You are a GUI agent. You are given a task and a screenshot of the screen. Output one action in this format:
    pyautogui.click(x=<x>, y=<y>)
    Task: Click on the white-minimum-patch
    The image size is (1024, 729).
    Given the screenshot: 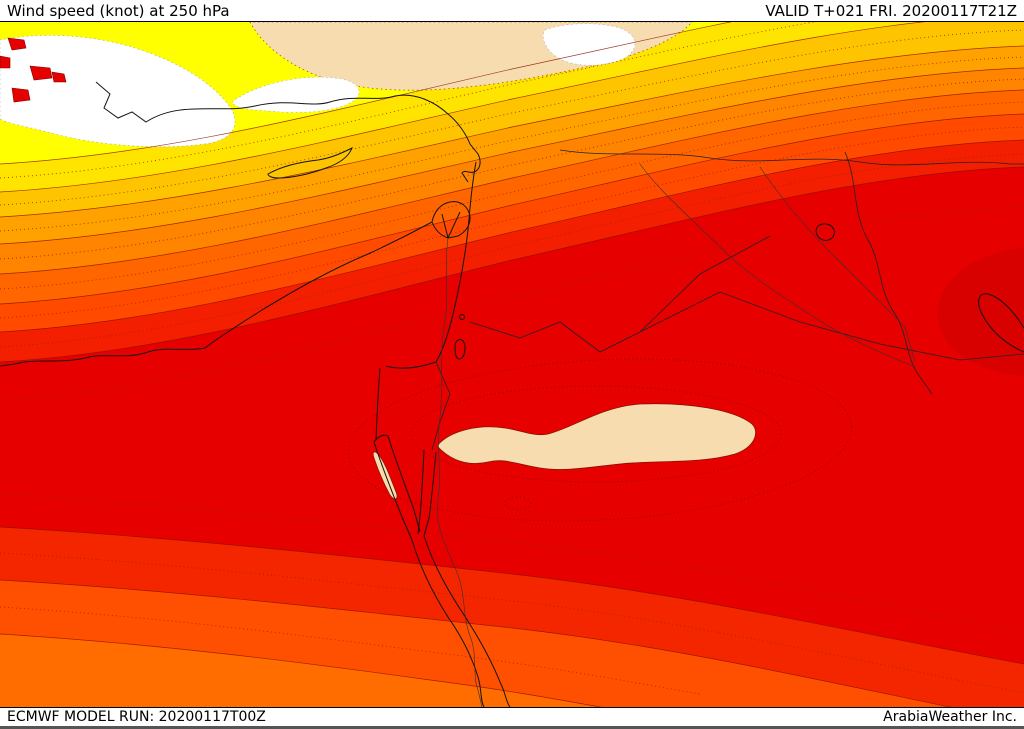 What is the action you would take?
    pyautogui.click(x=589, y=44)
    